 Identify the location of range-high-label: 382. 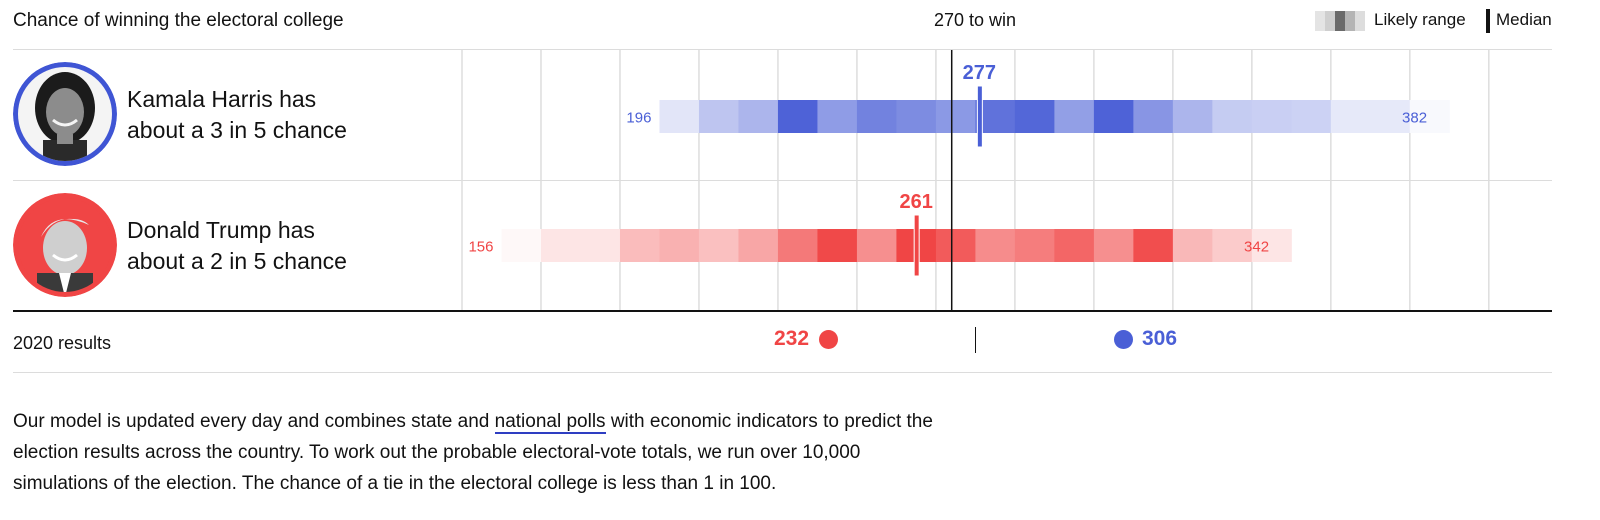
(1414, 118).